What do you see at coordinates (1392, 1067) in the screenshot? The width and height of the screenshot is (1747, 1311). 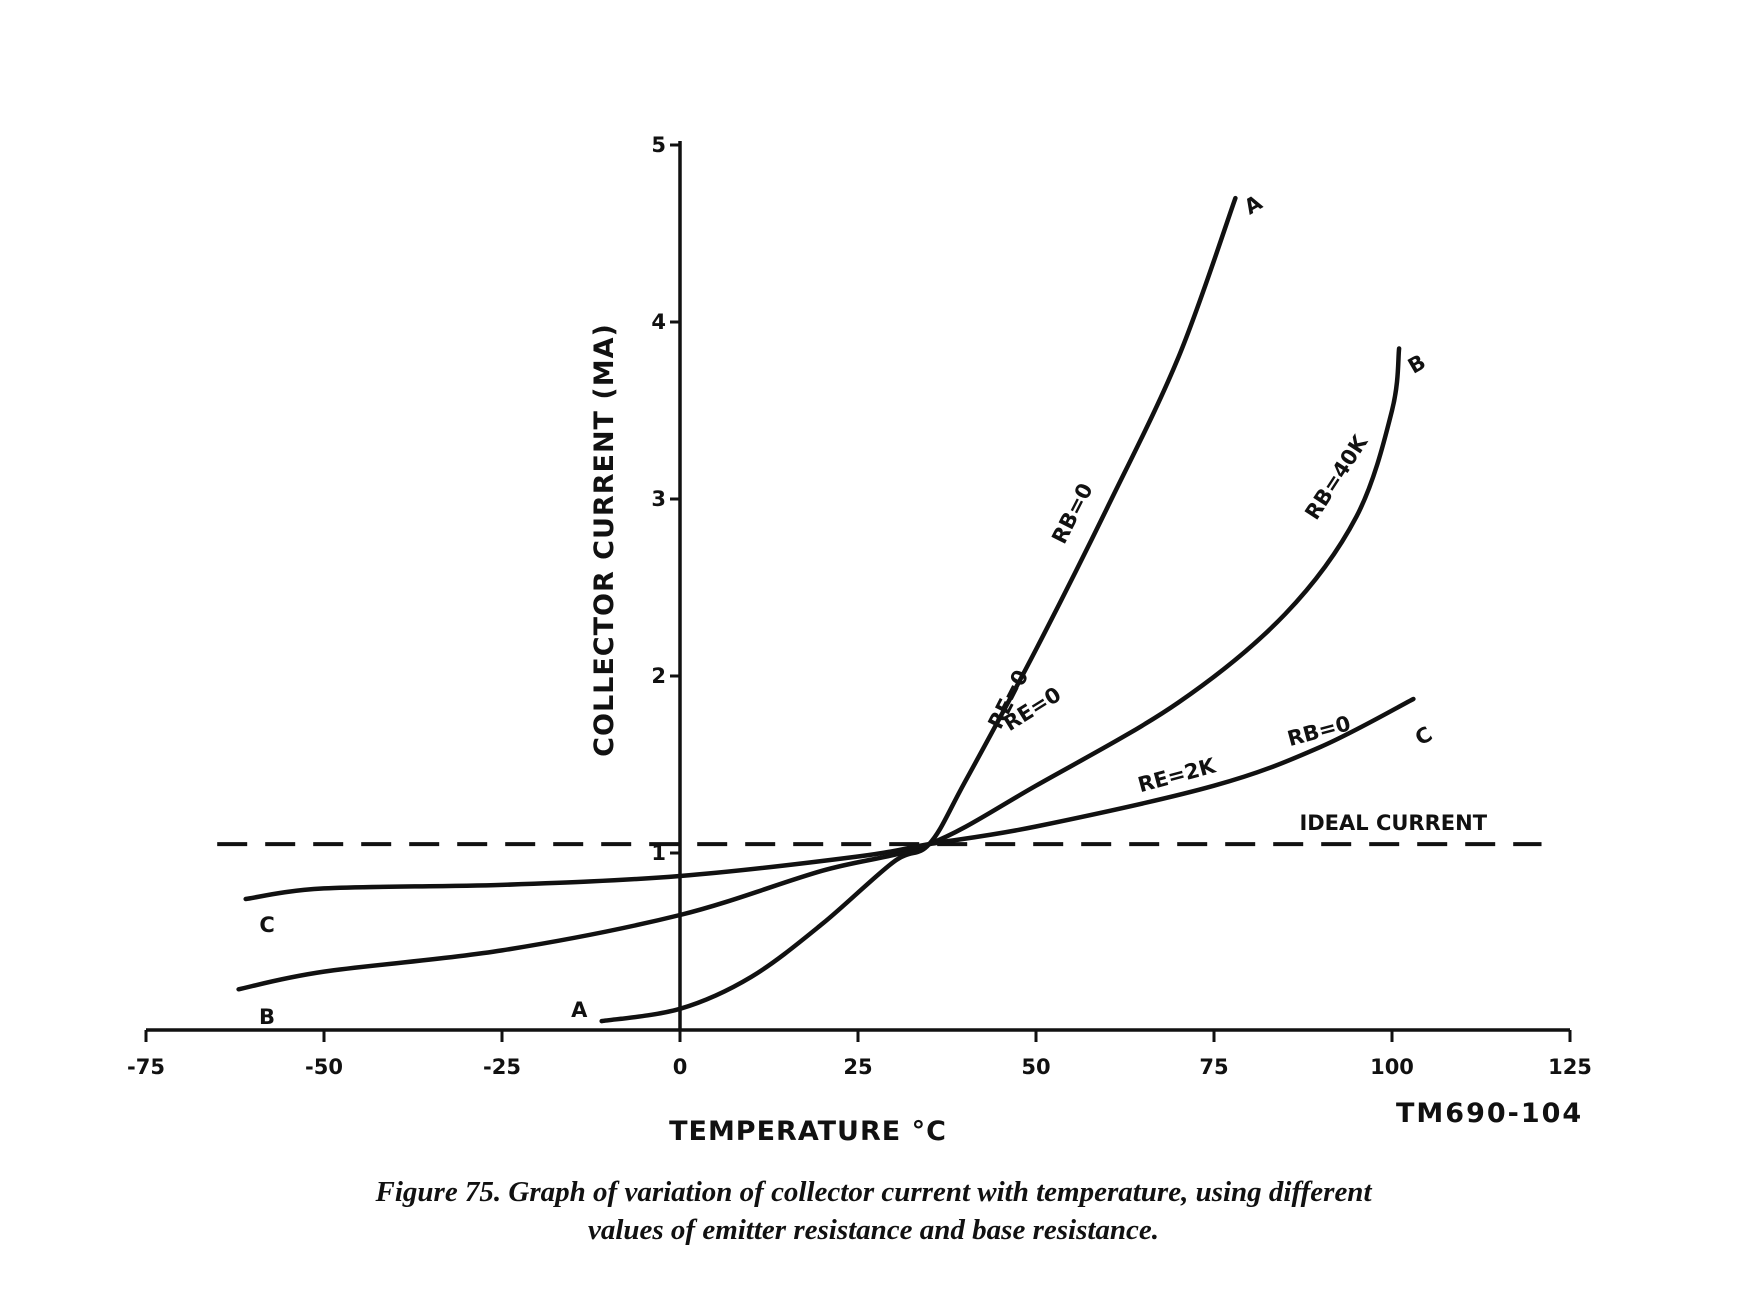 I see `x-tick-label: 100` at bounding box center [1392, 1067].